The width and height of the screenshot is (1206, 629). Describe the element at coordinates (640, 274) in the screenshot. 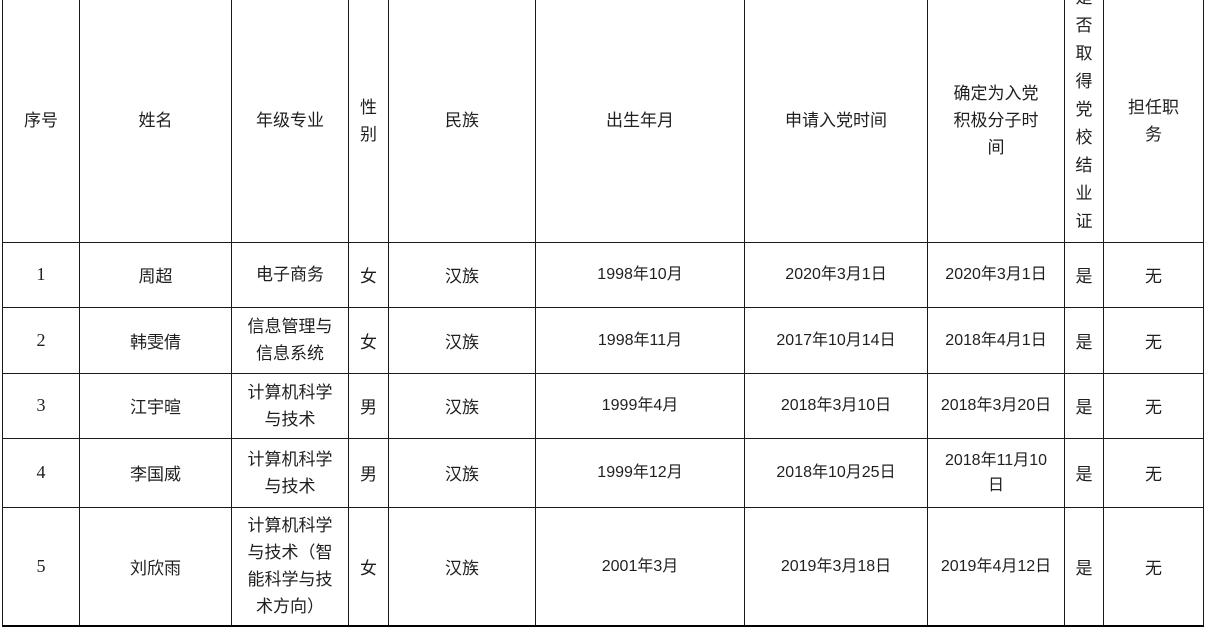

I see `cell-birthdate: 1998年10月` at that location.